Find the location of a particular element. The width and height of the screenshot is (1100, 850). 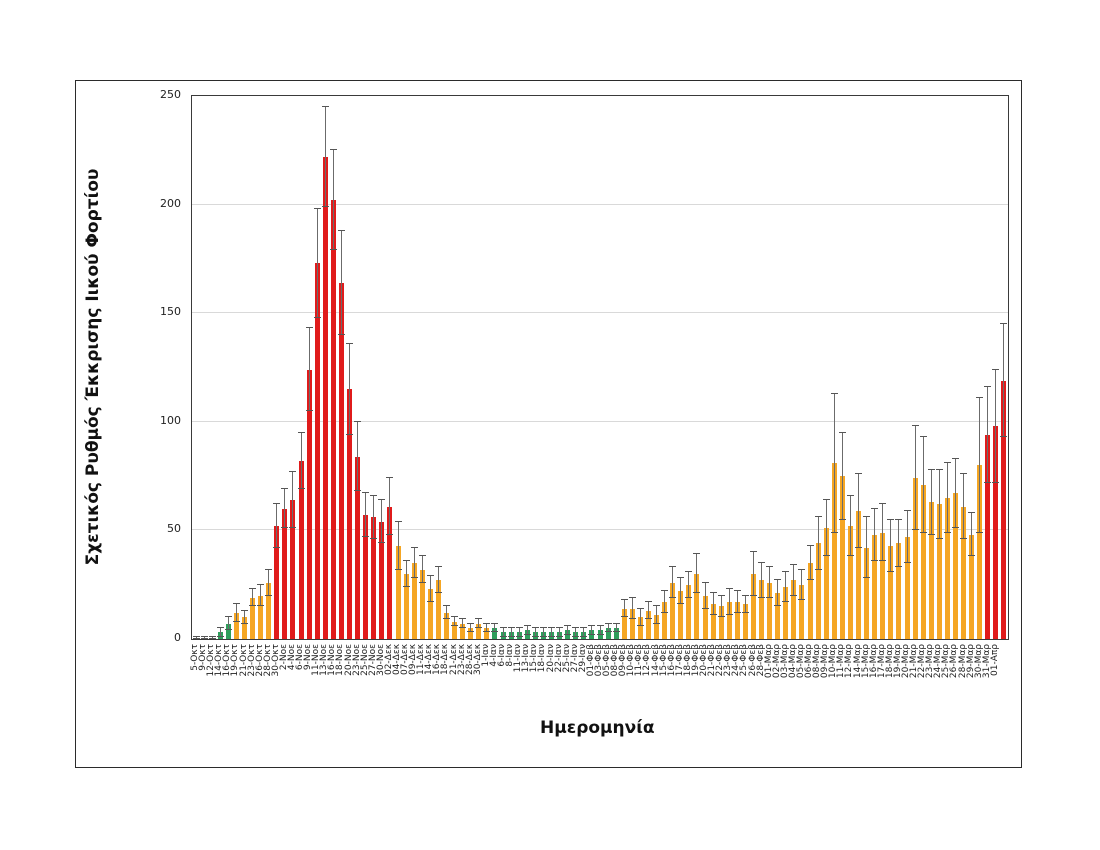

y-tick-label: 150 is located at coordinates (170, 312).